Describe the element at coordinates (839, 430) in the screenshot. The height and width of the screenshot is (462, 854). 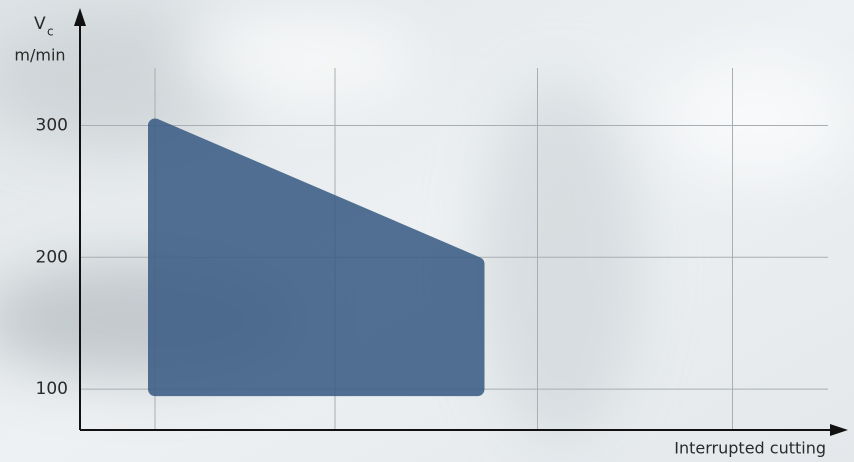
I see `x-axis-arrow` at that location.